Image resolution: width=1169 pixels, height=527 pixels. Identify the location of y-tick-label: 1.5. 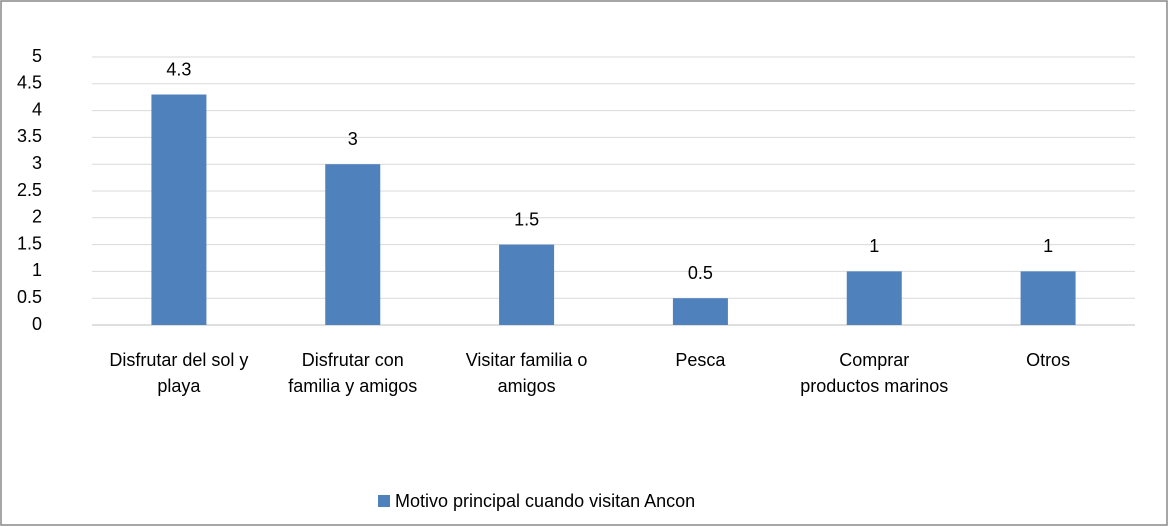
(29, 243).